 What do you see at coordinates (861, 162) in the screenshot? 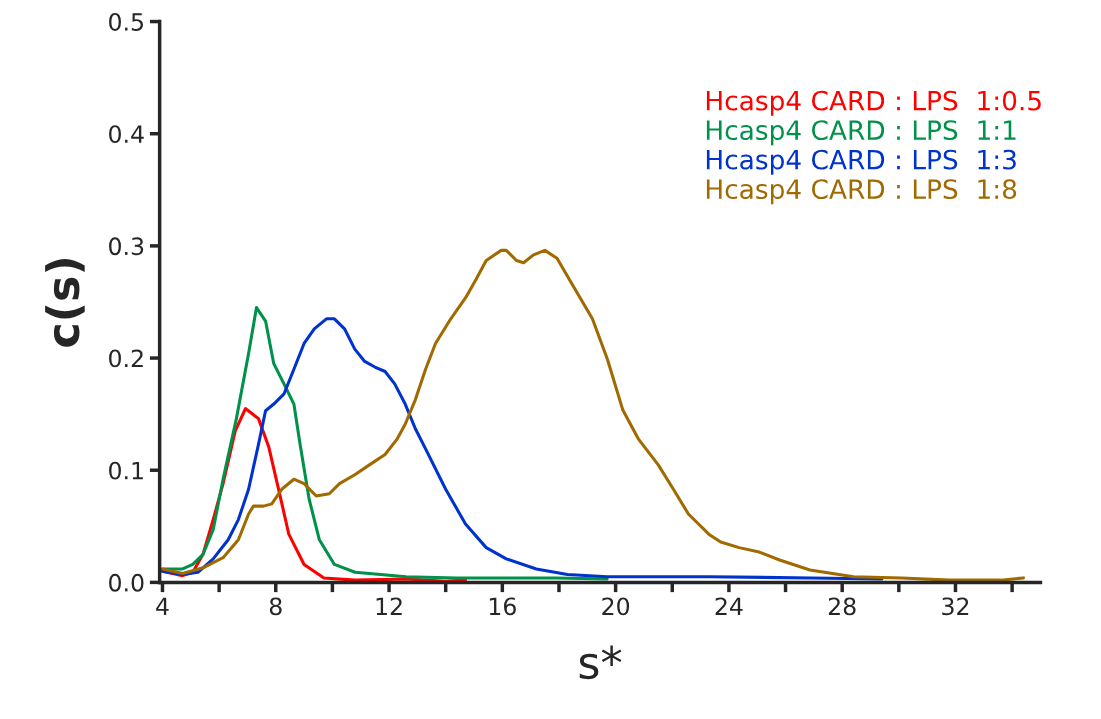
I see `text: Hcasp4 CARD : LPS 1:3` at bounding box center [861, 162].